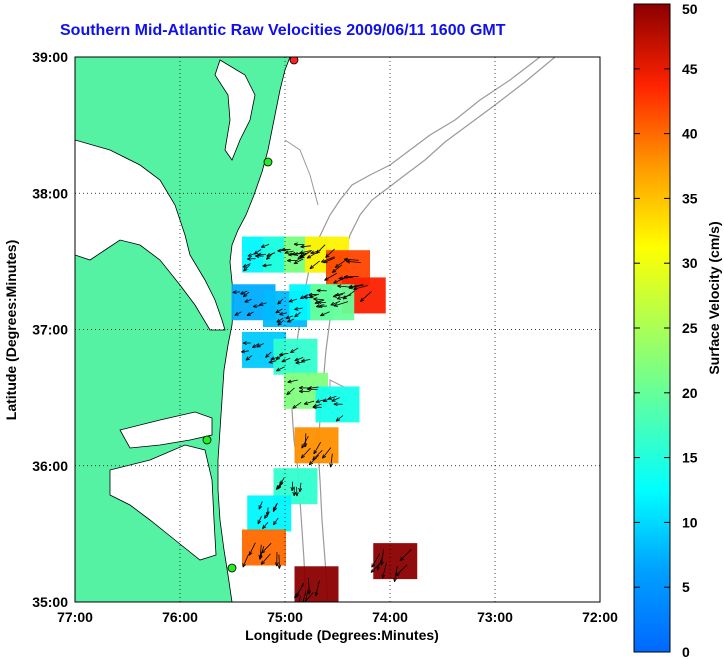 The height and width of the screenshot is (659, 724). I want to click on colorbar-tick-label: 5, so click(686, 587).